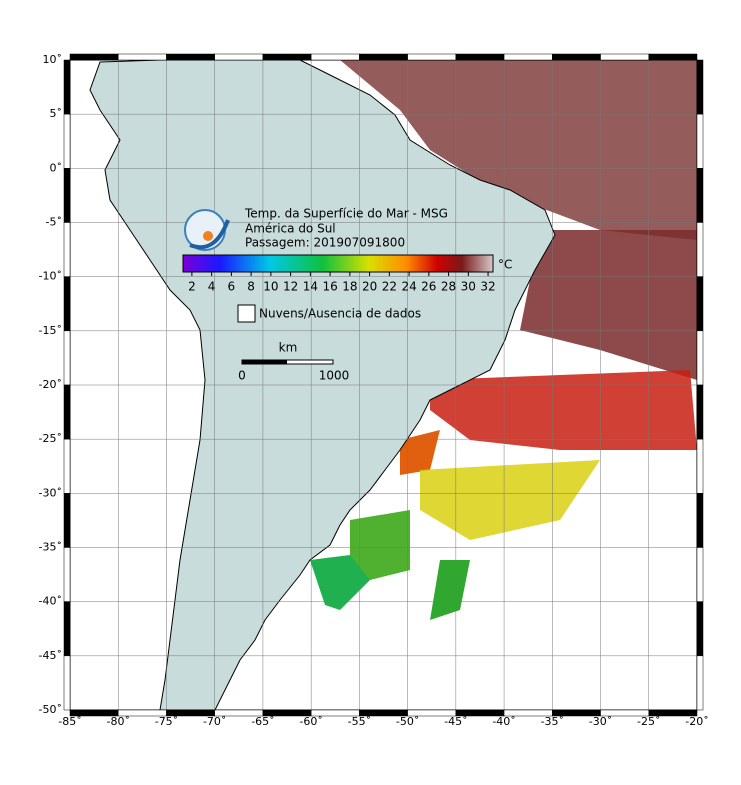 This screenshot has width=741, height=785. Describe the element at coordinates (448, 287) in the screenshot. I see `colorbar-tick-label: 28` at that location.